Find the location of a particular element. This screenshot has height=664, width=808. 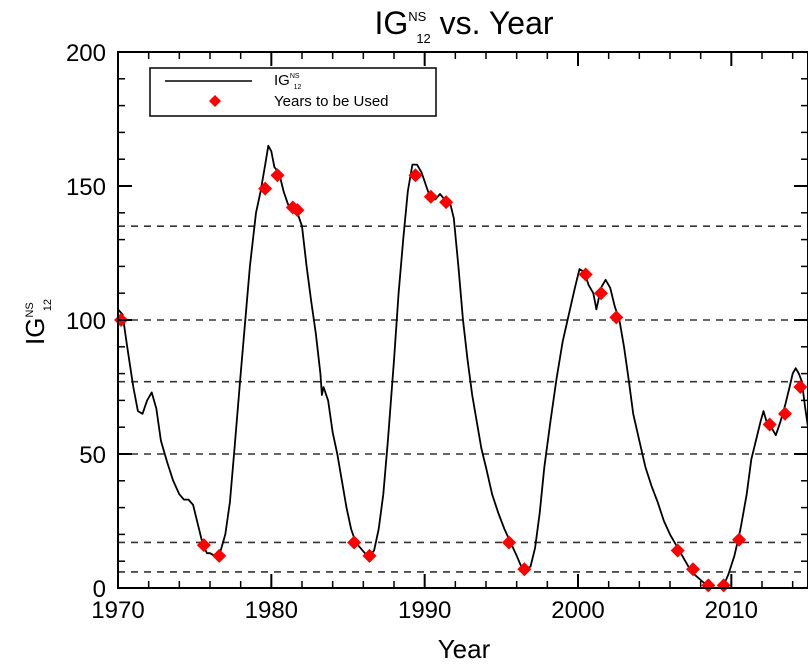

y-label-superscript: NS is located at coordinates (30, 309).